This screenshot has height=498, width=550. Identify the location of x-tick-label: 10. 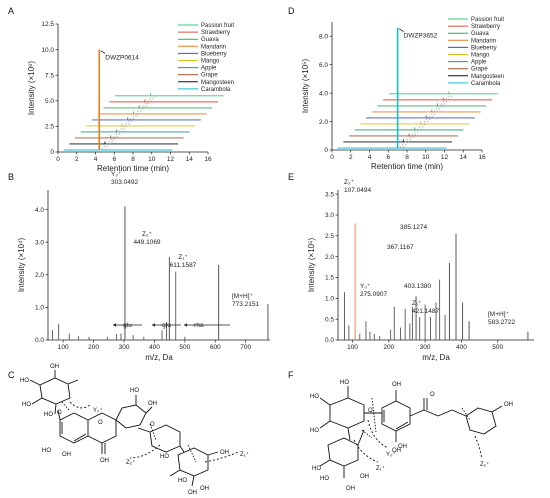
(152, 159).